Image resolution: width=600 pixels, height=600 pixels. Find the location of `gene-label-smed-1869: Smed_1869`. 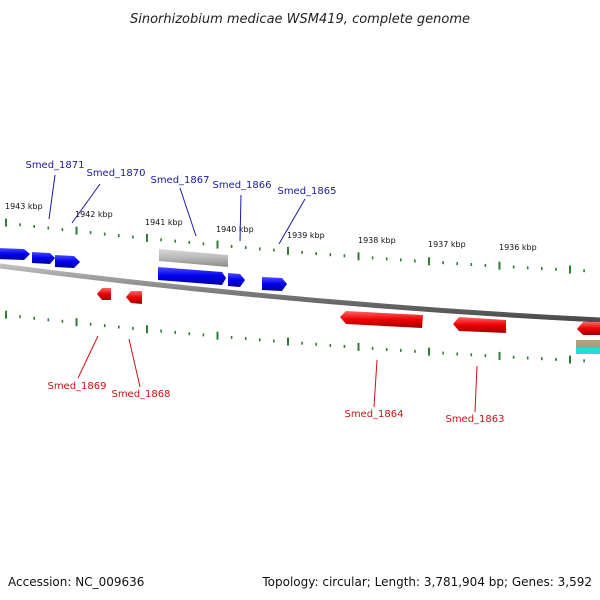

gene-label-smed-1869: Smed_1869 is located at coordinates (76, 386).